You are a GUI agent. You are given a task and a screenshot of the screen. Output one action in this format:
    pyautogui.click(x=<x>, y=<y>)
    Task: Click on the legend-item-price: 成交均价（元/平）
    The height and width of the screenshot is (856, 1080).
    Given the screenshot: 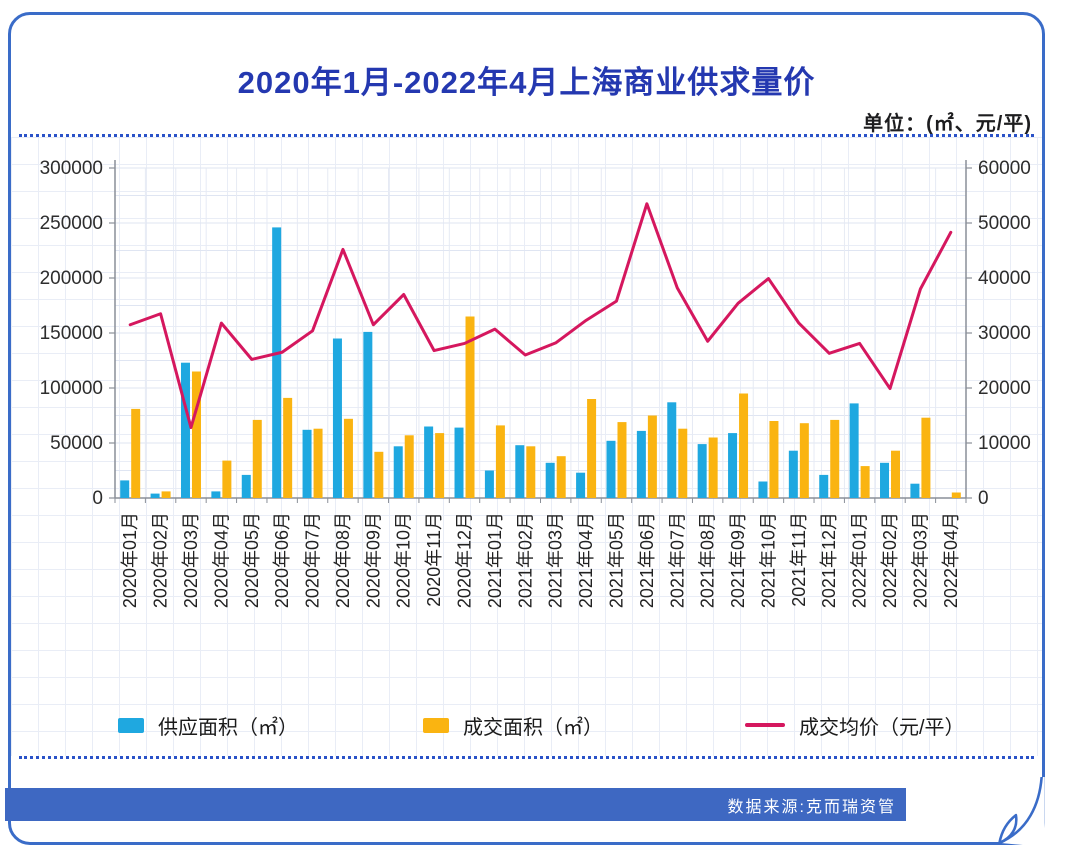 What is the action you would take?
    pyautogui.click(x=855, y=725)
    